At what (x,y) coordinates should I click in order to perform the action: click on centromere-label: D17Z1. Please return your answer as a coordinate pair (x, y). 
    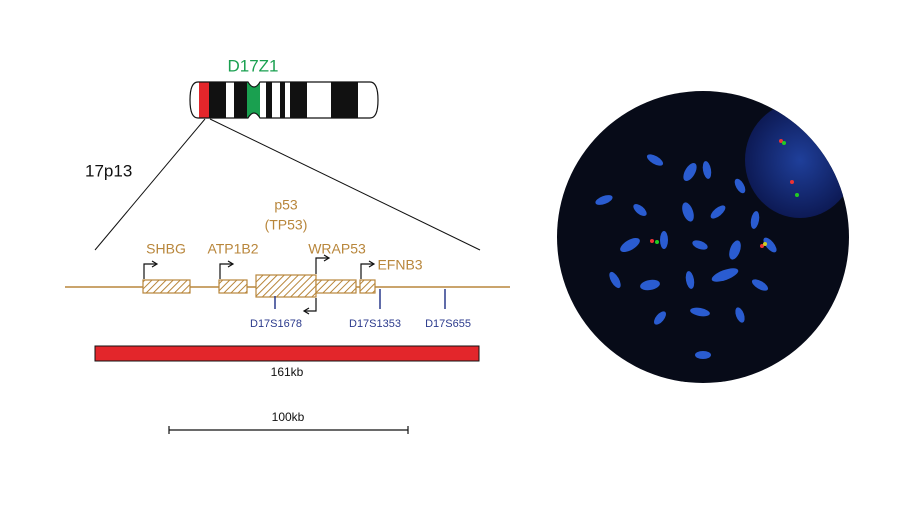
    Looking at the image, I should click on (252, 65).